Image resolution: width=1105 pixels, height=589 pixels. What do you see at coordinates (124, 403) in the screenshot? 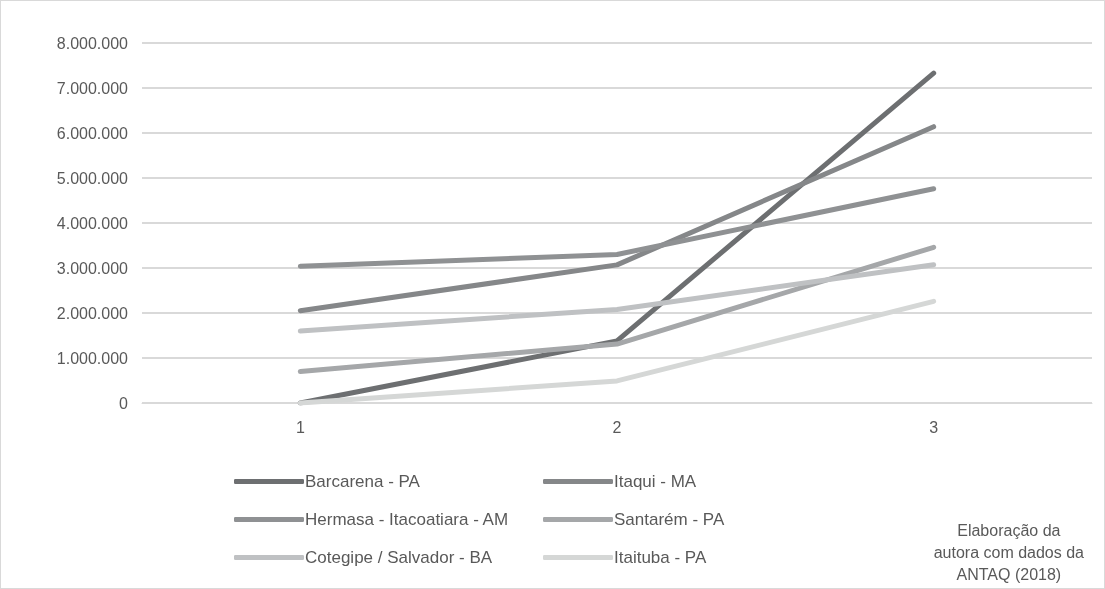
I see `y-tick-label: 0` at bounding box center [124, 403].